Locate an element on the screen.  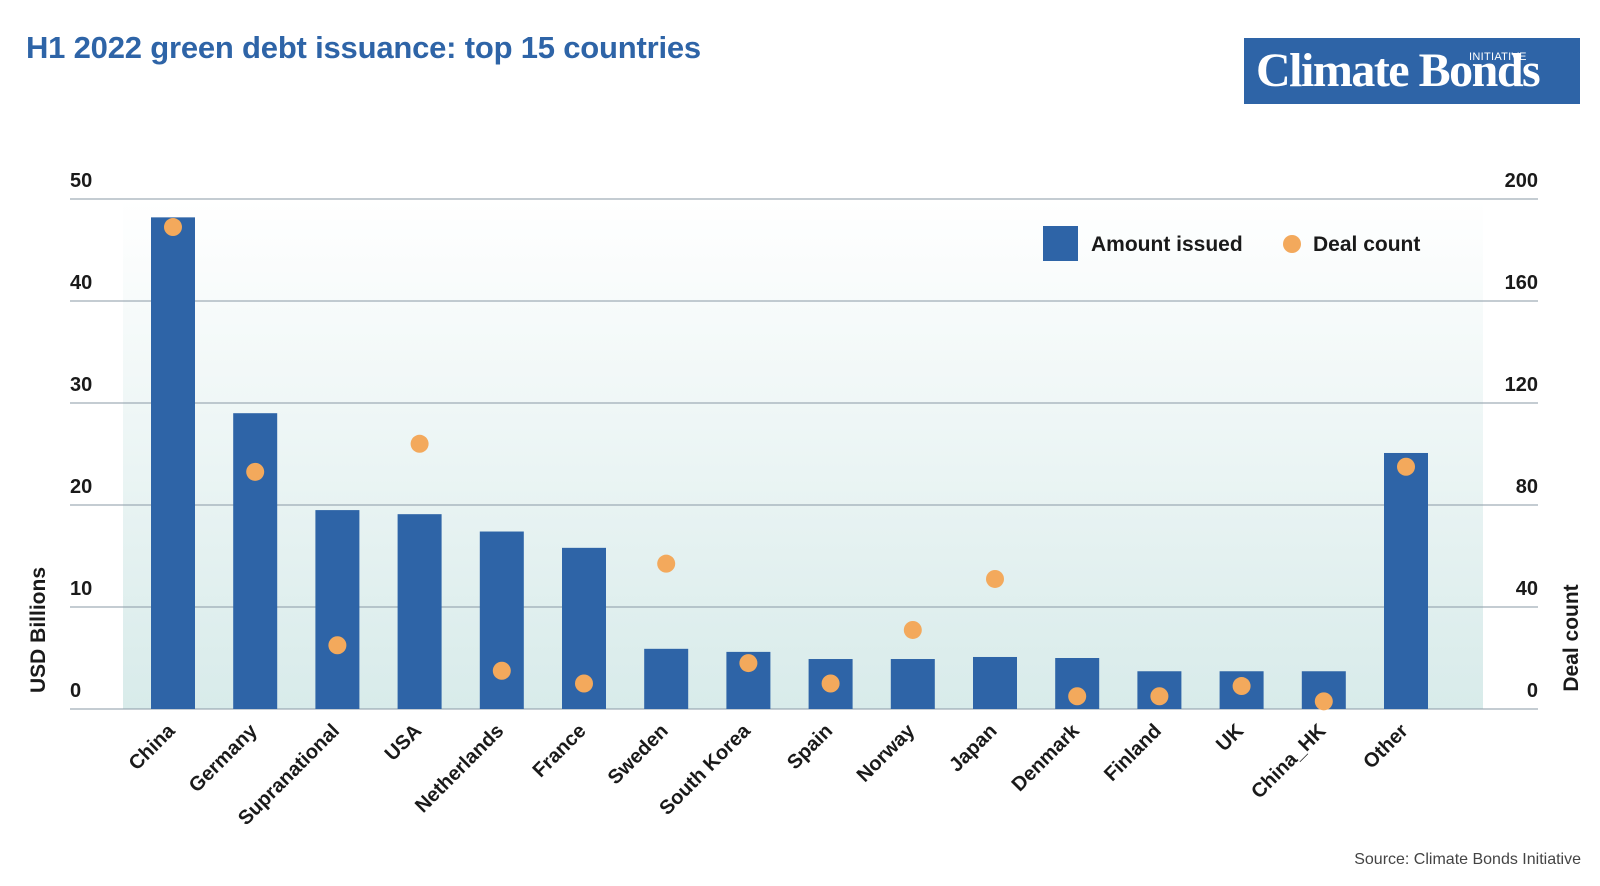
x-tick-label: Denmark is located at coordinates (1046, 757).